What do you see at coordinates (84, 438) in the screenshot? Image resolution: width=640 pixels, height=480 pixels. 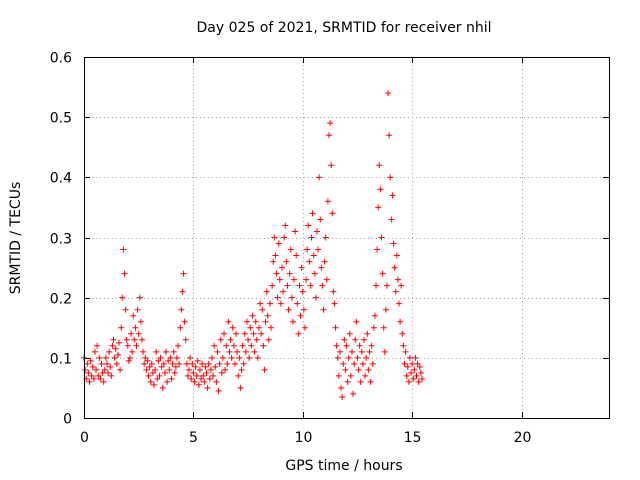 I see `x-tick-label: 0` at bounding box center [84, 438].